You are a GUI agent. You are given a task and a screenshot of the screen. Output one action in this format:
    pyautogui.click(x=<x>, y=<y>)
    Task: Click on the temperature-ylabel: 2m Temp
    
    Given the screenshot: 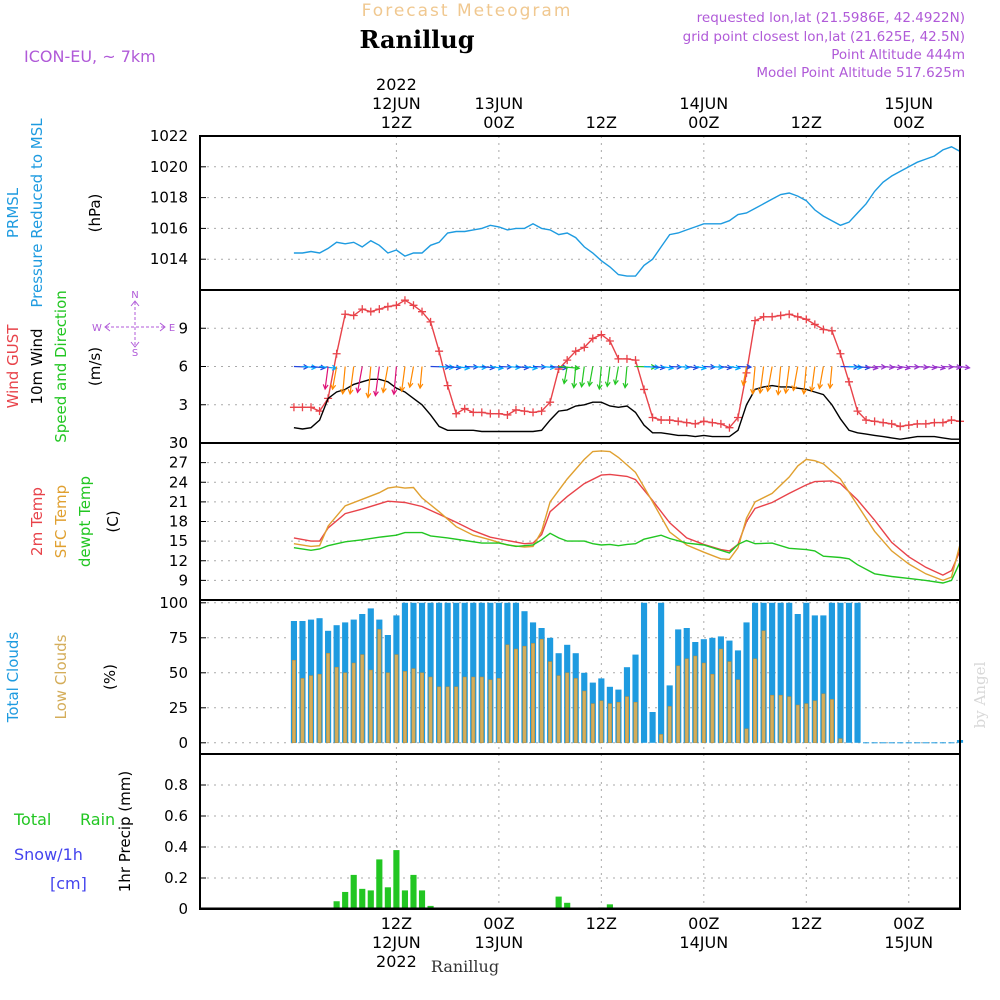 What is the action you would take?
    pyautogui.click(x=37, y=521)
    